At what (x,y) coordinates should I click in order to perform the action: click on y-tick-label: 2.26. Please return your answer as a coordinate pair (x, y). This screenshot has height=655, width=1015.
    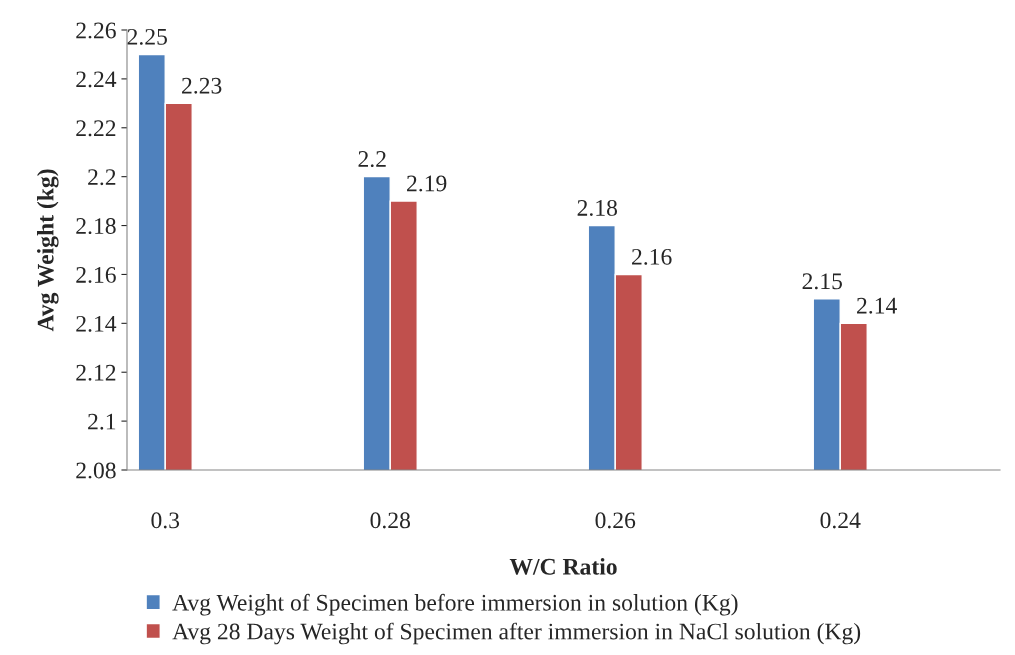
    Looking at the image, I should click on (96, 30).